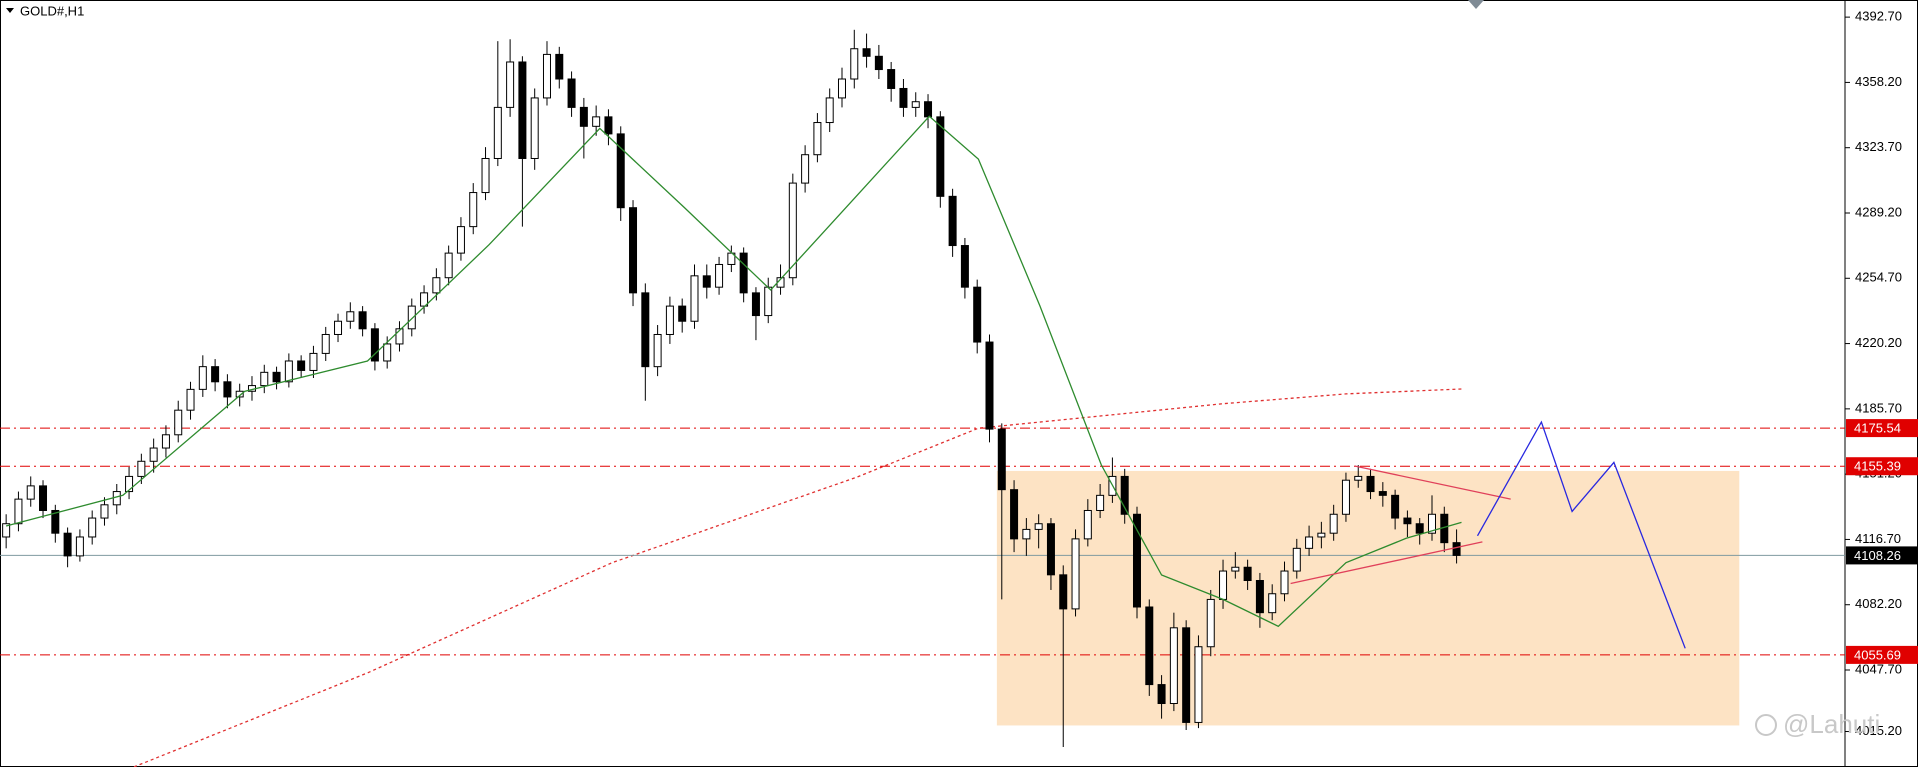  Describe the element at coordinates (1766, 725) in the screenshot. I see `watermark-icon` at that location.